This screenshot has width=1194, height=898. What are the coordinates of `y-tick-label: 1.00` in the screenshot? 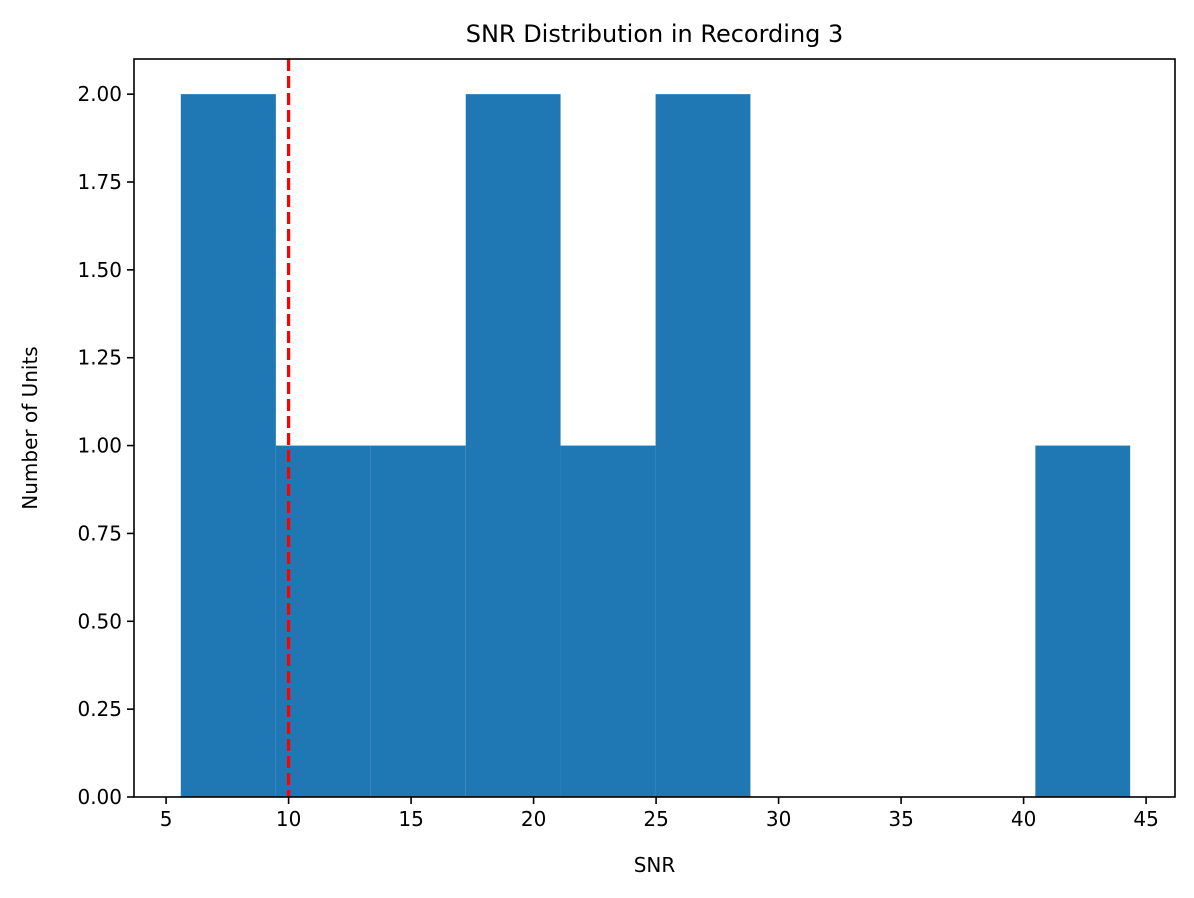 It's located at (99, 446).